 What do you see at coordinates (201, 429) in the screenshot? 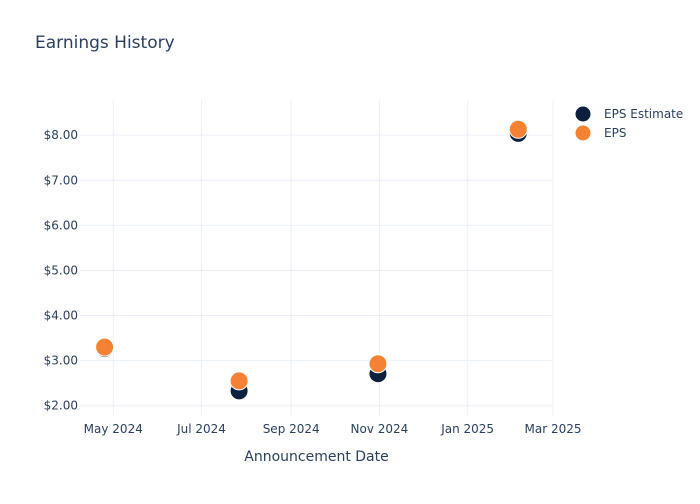
I see `x-tick-label: Jul 2024` at bounding box center [201, 429].